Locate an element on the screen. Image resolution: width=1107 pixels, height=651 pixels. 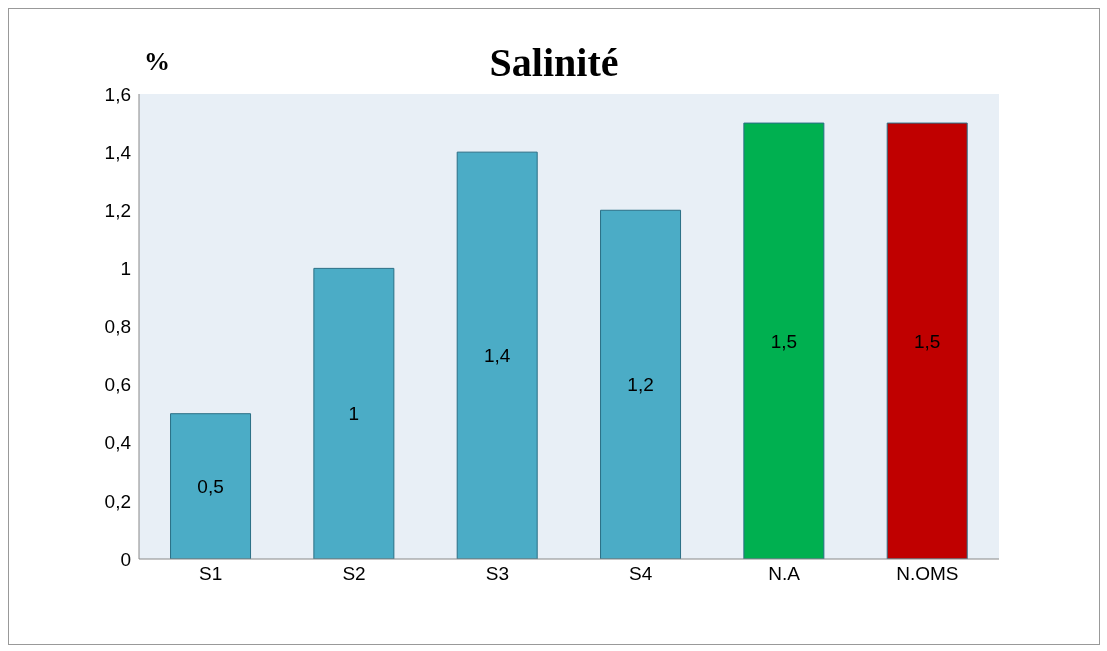
y-axis-title: % is located at coordinates (157, 62).